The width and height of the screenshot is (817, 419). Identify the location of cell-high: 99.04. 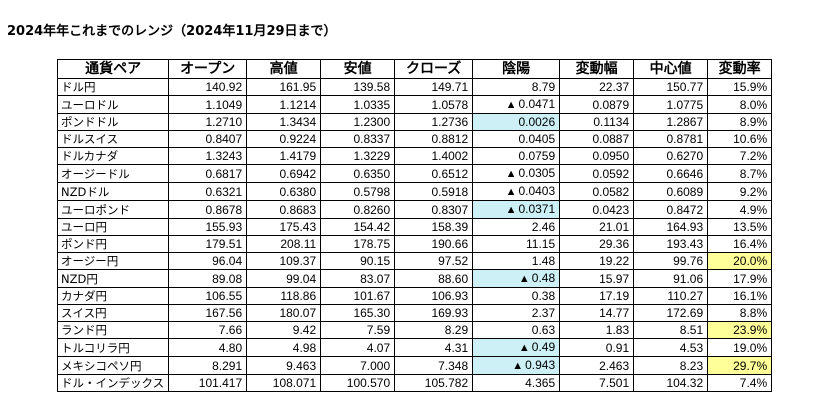
(284, 278).